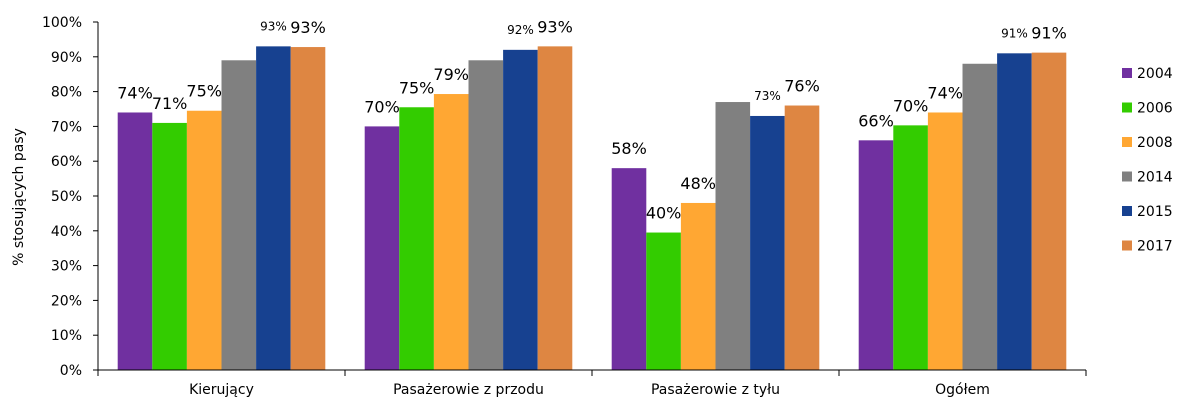 The image size is (1178, 399). What do you see at coordinates (62, 23) in the screenshot?
I see `y-tick-label: 100%` at bounding box center [62, 23].